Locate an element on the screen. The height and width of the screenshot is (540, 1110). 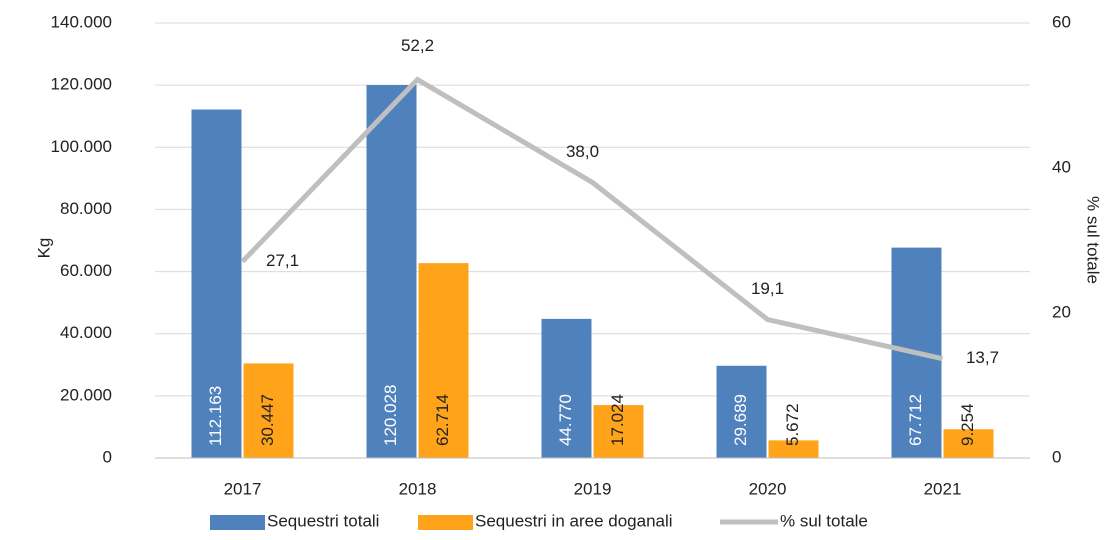
y-tick-label: 100.000 is located at coordinates (81, 146).